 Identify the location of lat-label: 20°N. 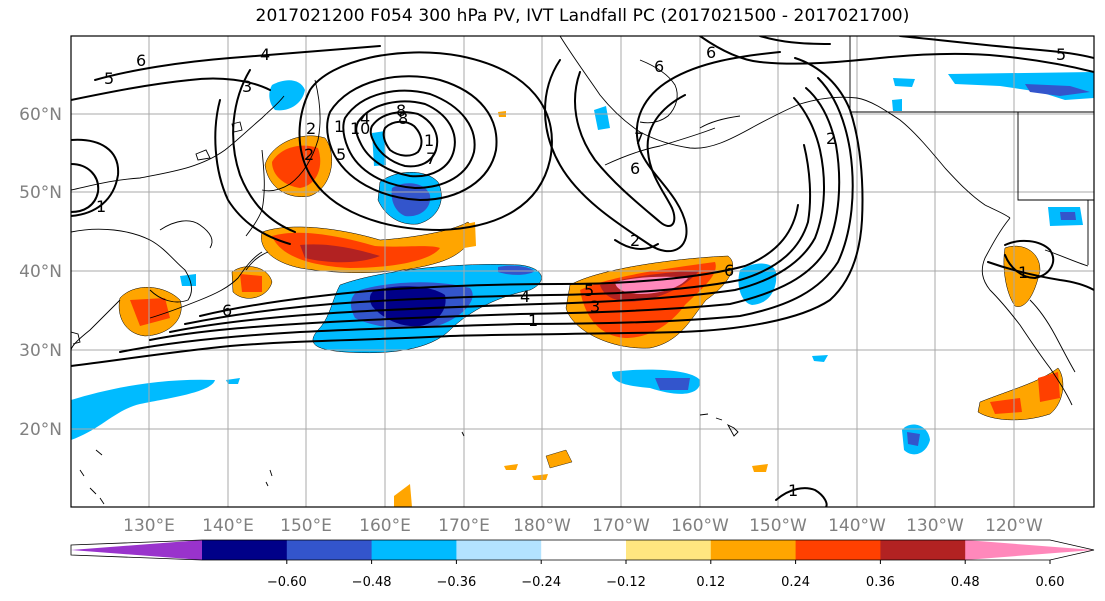
(40, 430).